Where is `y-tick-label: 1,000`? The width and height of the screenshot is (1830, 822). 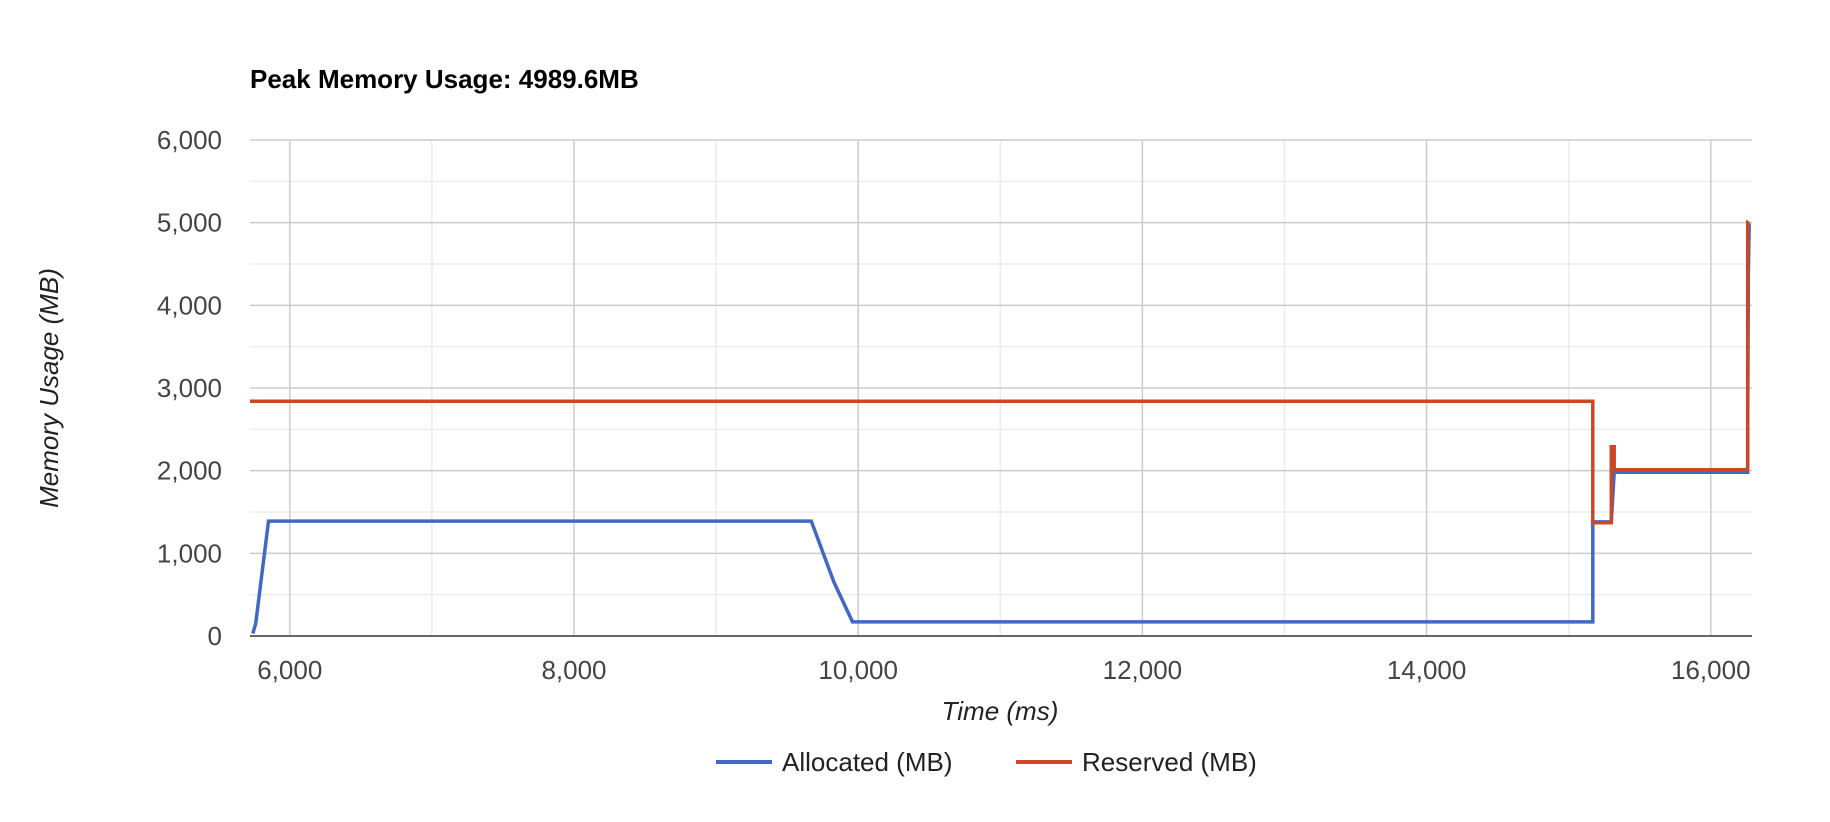
y-tick-label: 1,000 is located at coordinates (189, 553).